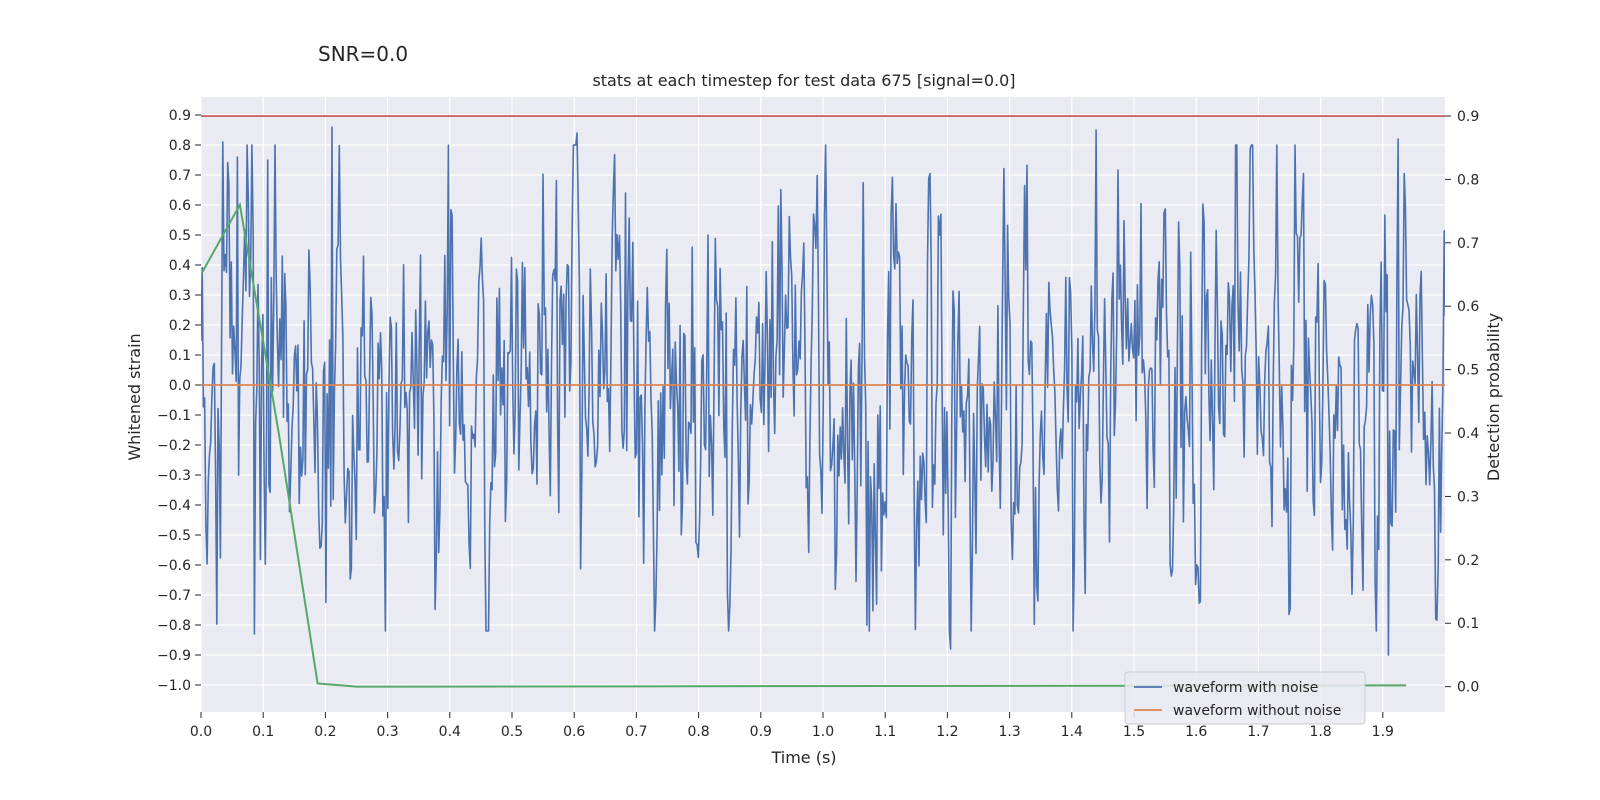 This screenshot has width=1600, height=800. I want to click on y2-tick-label: 0.0, so click(1468, 688).